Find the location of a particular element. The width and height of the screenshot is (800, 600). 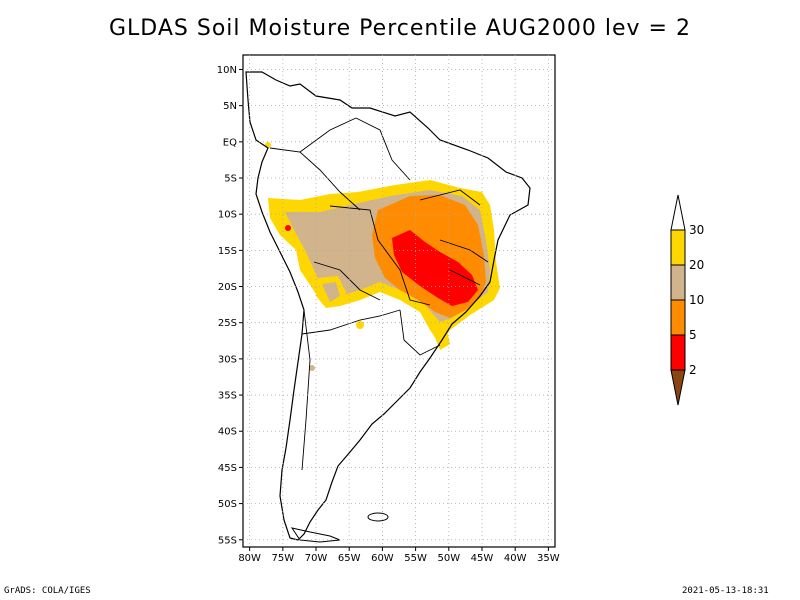

data-fill is located at coordinates (382, 256).